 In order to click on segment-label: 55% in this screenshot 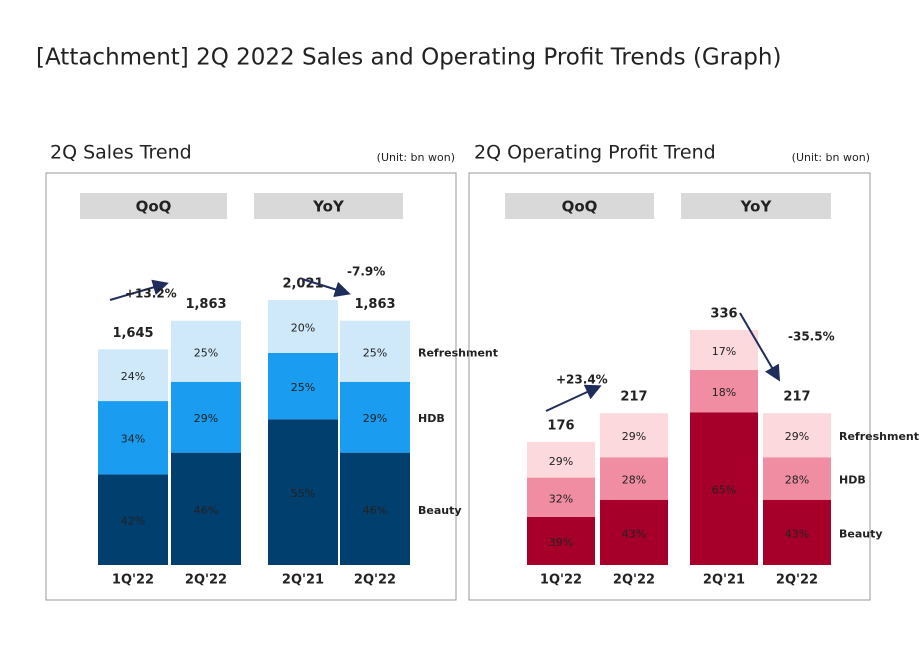, I will do `click(303, 493)`.